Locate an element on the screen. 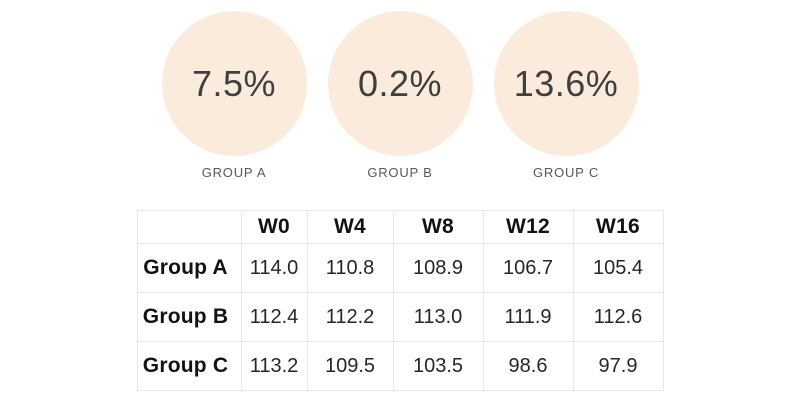 This screenshot has width=800, height=400. stat-group-b: 0.2% GROUP B is located at coordinates (400, 95).